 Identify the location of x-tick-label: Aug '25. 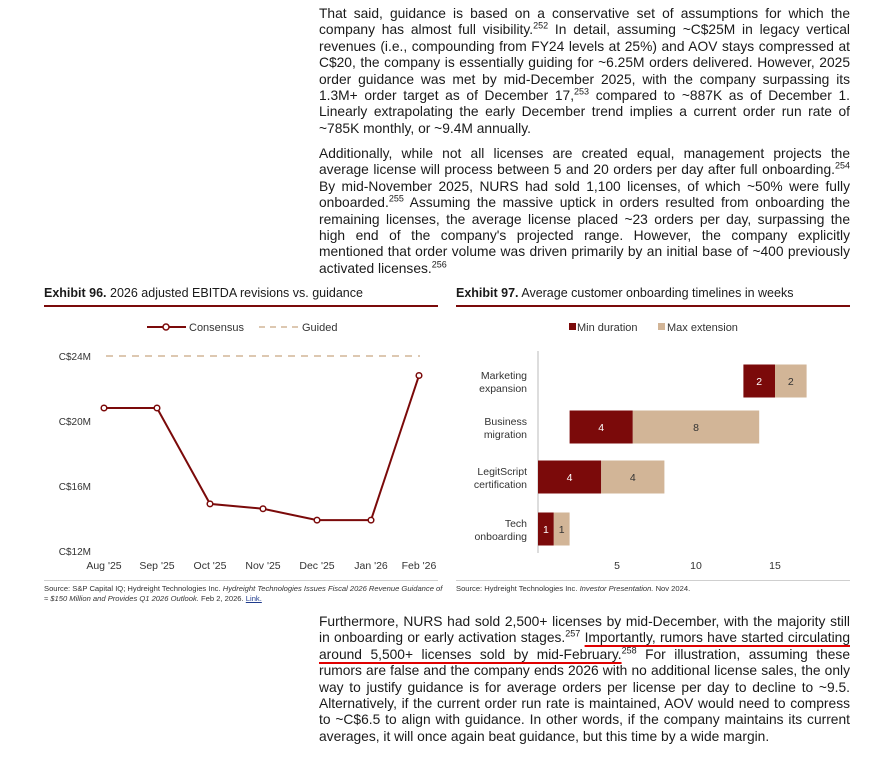
(103, 566).